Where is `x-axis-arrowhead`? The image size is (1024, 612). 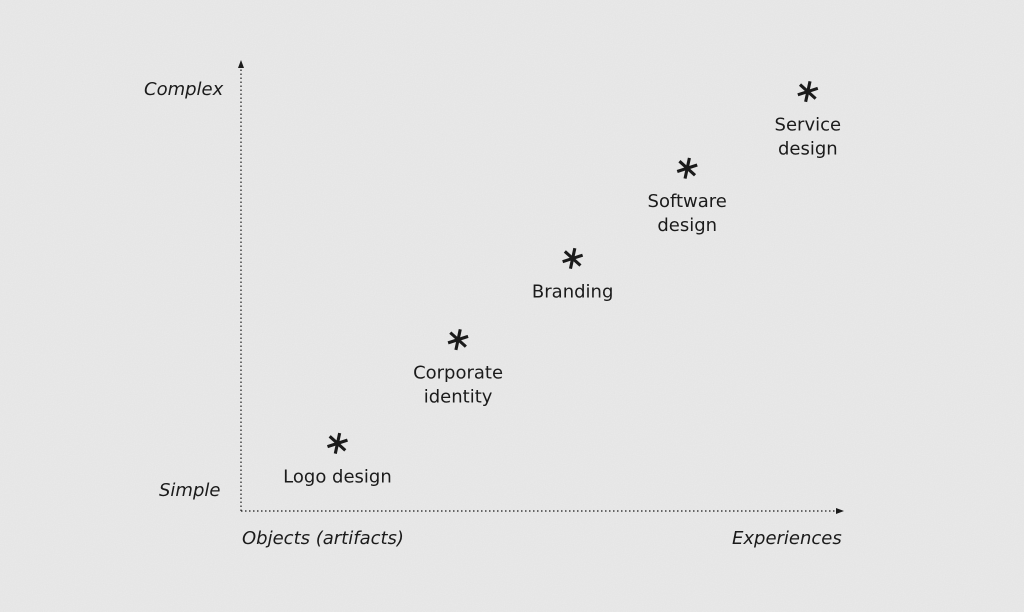
x-axis-arrowhead is located at coordinates (840, 511).